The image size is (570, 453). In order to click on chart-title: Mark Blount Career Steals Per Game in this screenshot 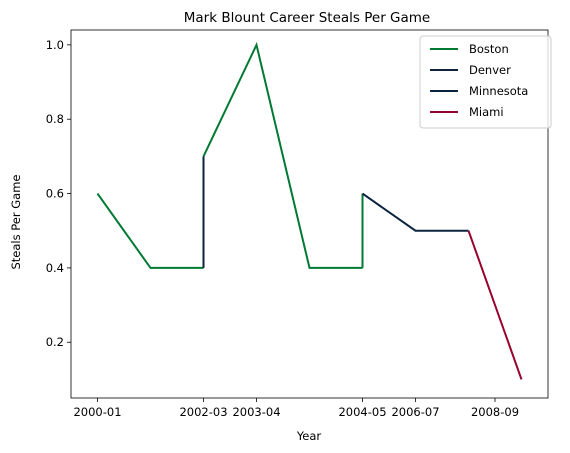, I will do `click(307, 18)`.